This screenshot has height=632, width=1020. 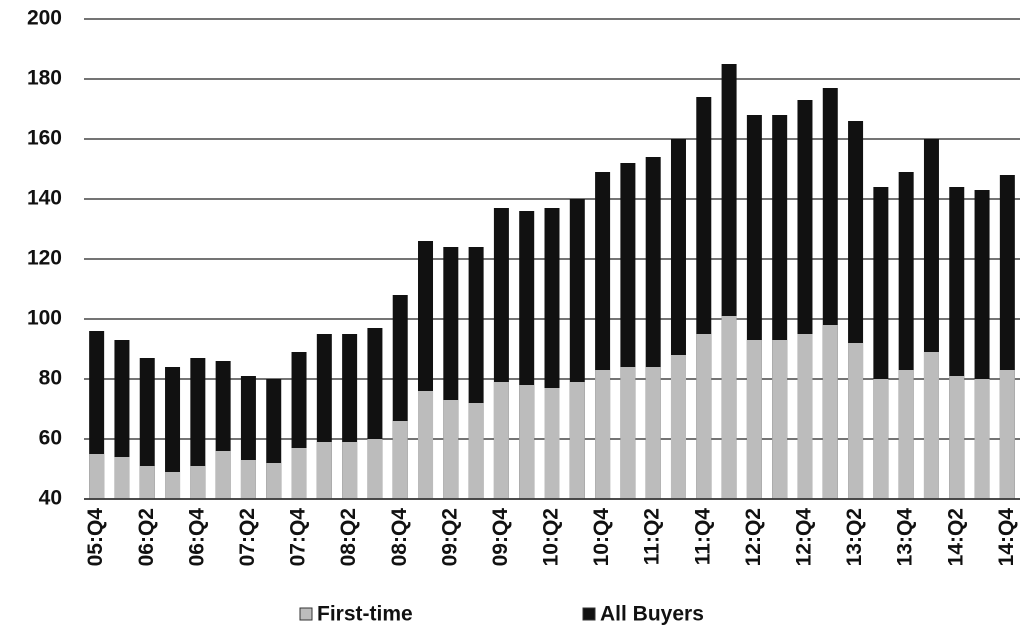 I want to click on x-tick-label: 12:Q4, so click(x=804, y=537).